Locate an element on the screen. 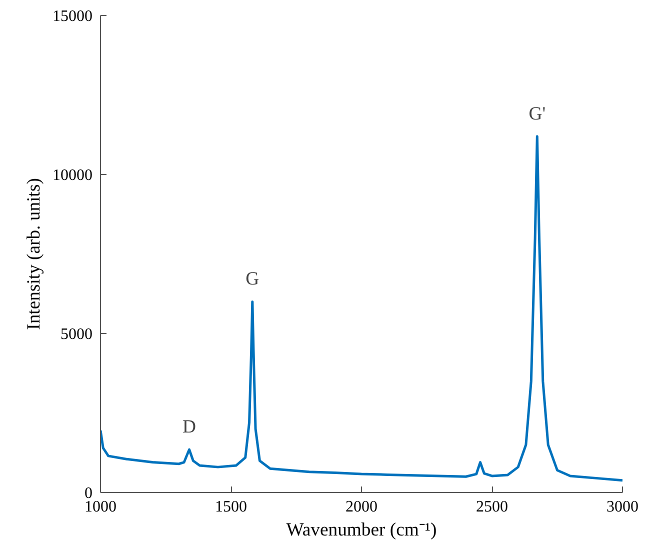 This screenshot has width=657, height=552. annotation: G' is located at coordinates (537, 113).